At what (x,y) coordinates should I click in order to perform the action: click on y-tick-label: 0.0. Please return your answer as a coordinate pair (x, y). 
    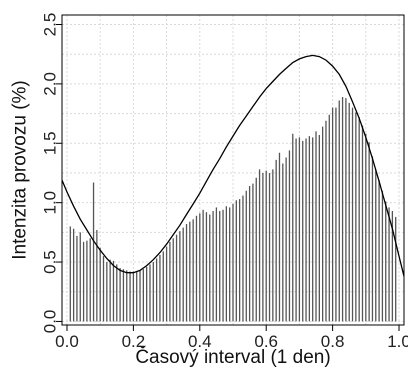
    Looking at the image, I should click on (50, 322).